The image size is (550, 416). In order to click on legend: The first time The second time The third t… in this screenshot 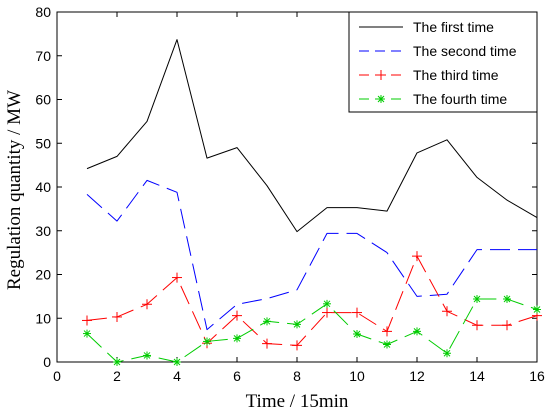, I will do `click(443, 62)`.